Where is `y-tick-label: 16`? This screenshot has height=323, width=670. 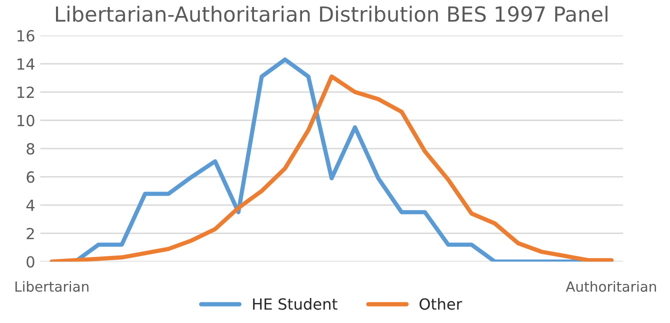 y-tick-label: 16 is located at coordinates (26, 36).